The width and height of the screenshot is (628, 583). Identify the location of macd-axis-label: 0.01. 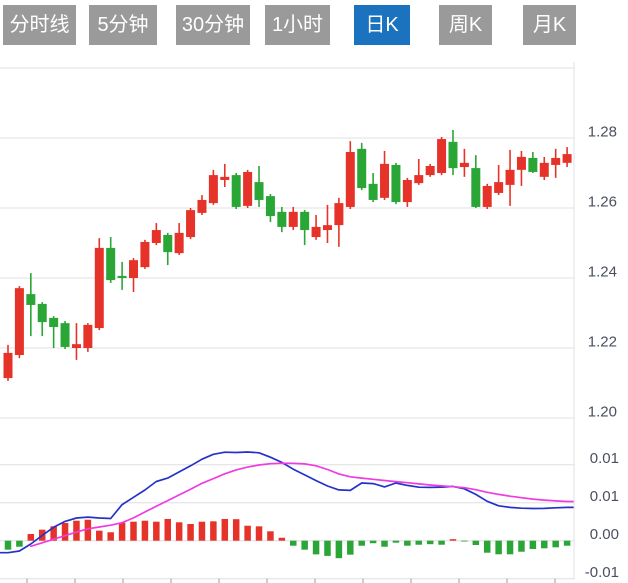
(604, 496).